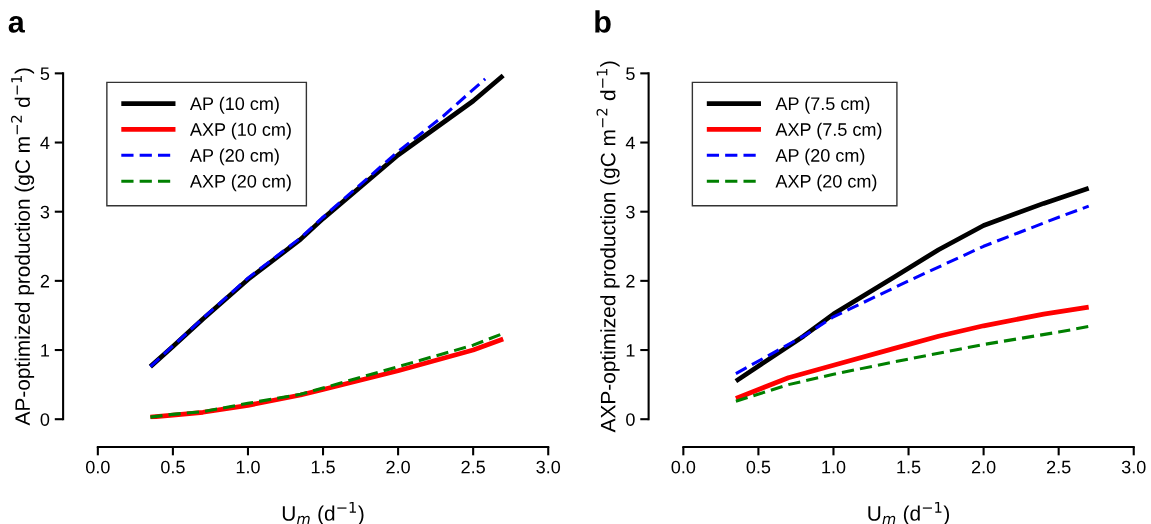  What do you see at coordinates (16, 24) in the screenshot?
I see `chart-title: a` at bounding box center [16, 24].